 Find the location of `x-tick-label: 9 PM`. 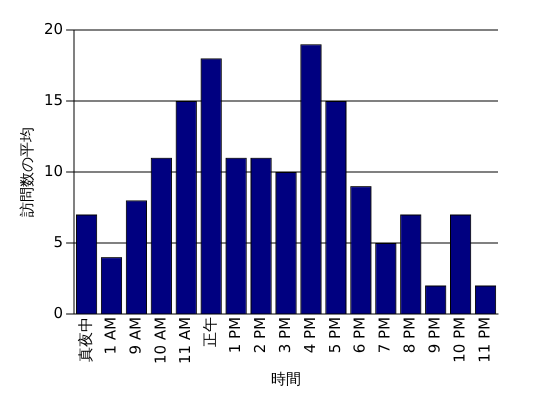

x-tick-label: 9 PM is located at coordinates (435, 335).